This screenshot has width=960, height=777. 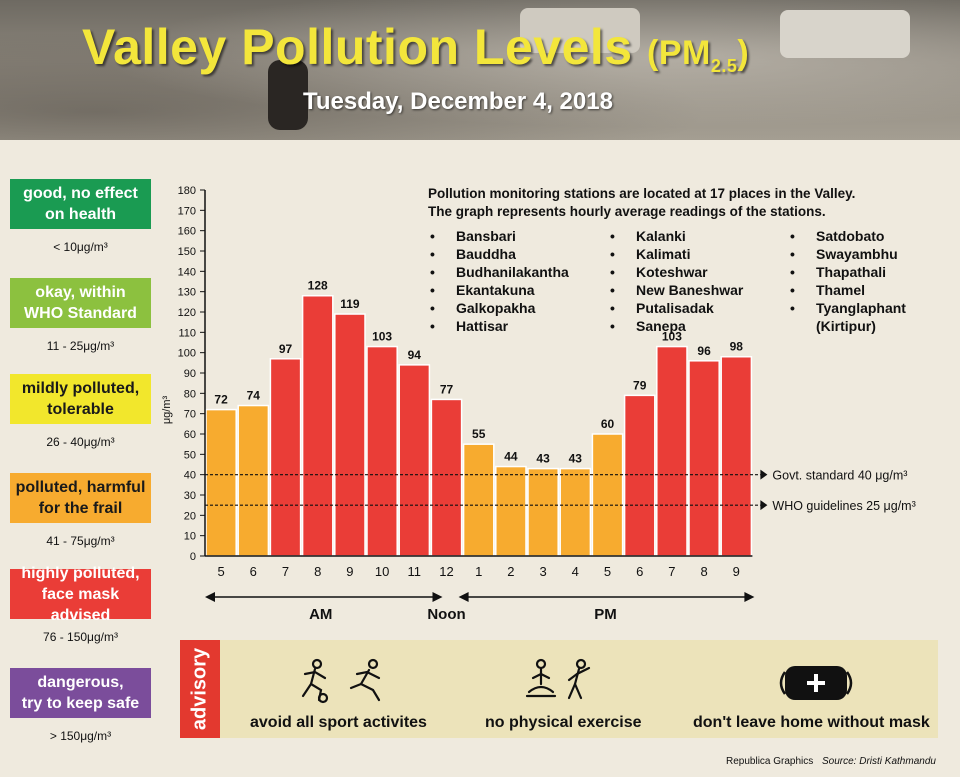 What do you see at coordinates (167, 409) in the screenshot?
I see `y-axis-label: μg/m³` at bounding box center [167, 409].